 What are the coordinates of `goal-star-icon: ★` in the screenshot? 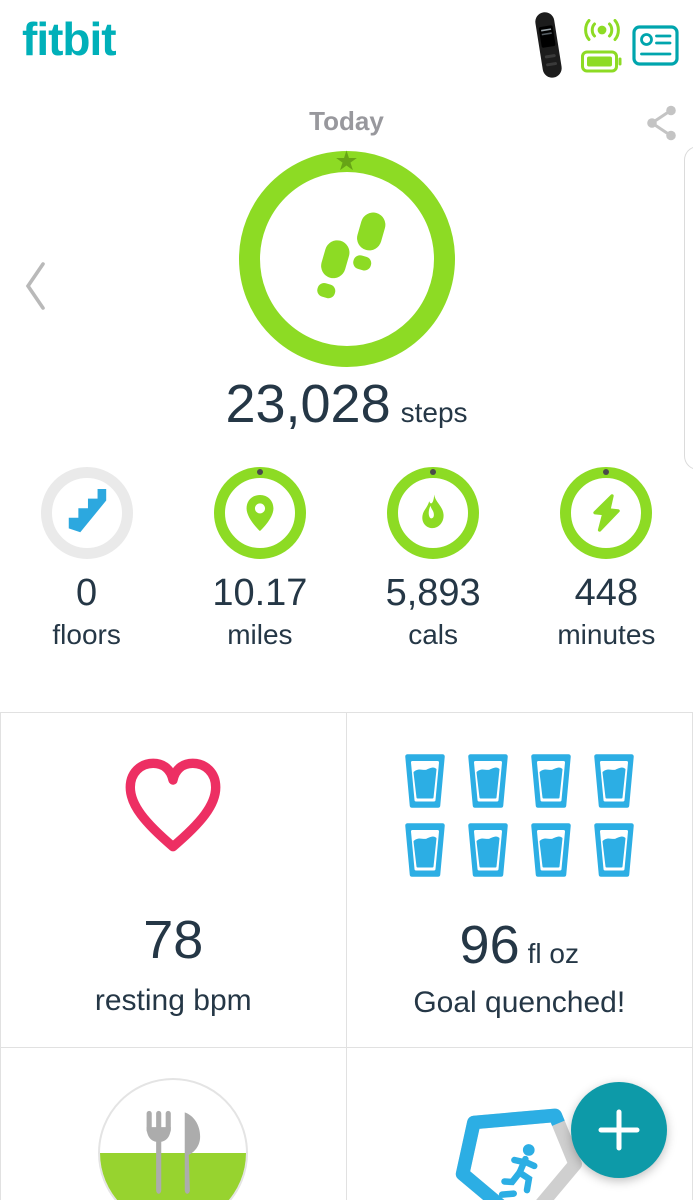 It's located at (346, 161).